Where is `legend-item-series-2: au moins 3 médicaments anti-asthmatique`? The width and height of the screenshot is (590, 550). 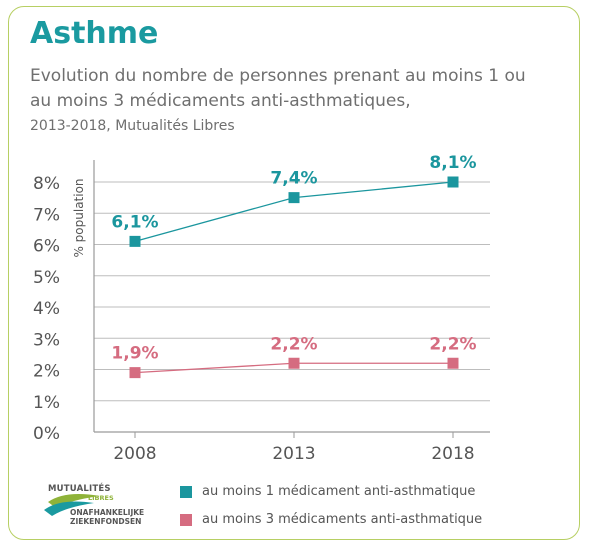
legend-item-series-2: au moins 3 médicaments anti-asthmatique is located at coordinates (331, 519).